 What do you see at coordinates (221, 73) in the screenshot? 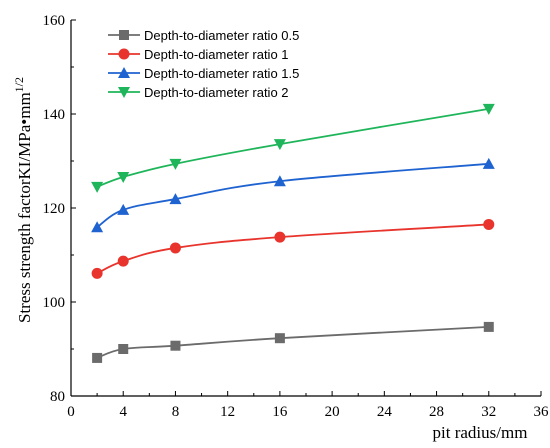
I see `legend-label: Depth-to-diameter ratio 1.5` at bounding box center [221, 73].